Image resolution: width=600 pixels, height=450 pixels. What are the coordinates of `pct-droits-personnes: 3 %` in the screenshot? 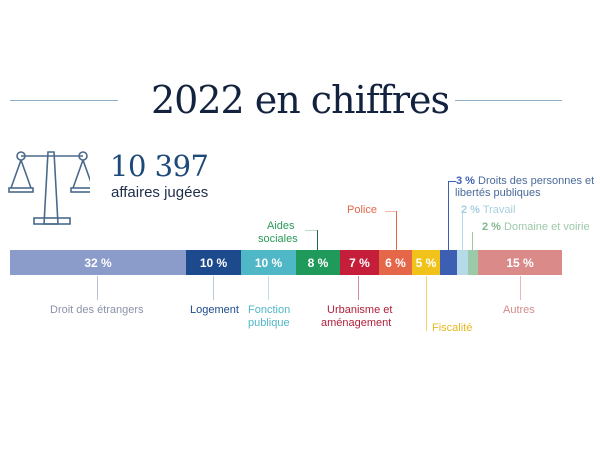 It's located at (465, 181).